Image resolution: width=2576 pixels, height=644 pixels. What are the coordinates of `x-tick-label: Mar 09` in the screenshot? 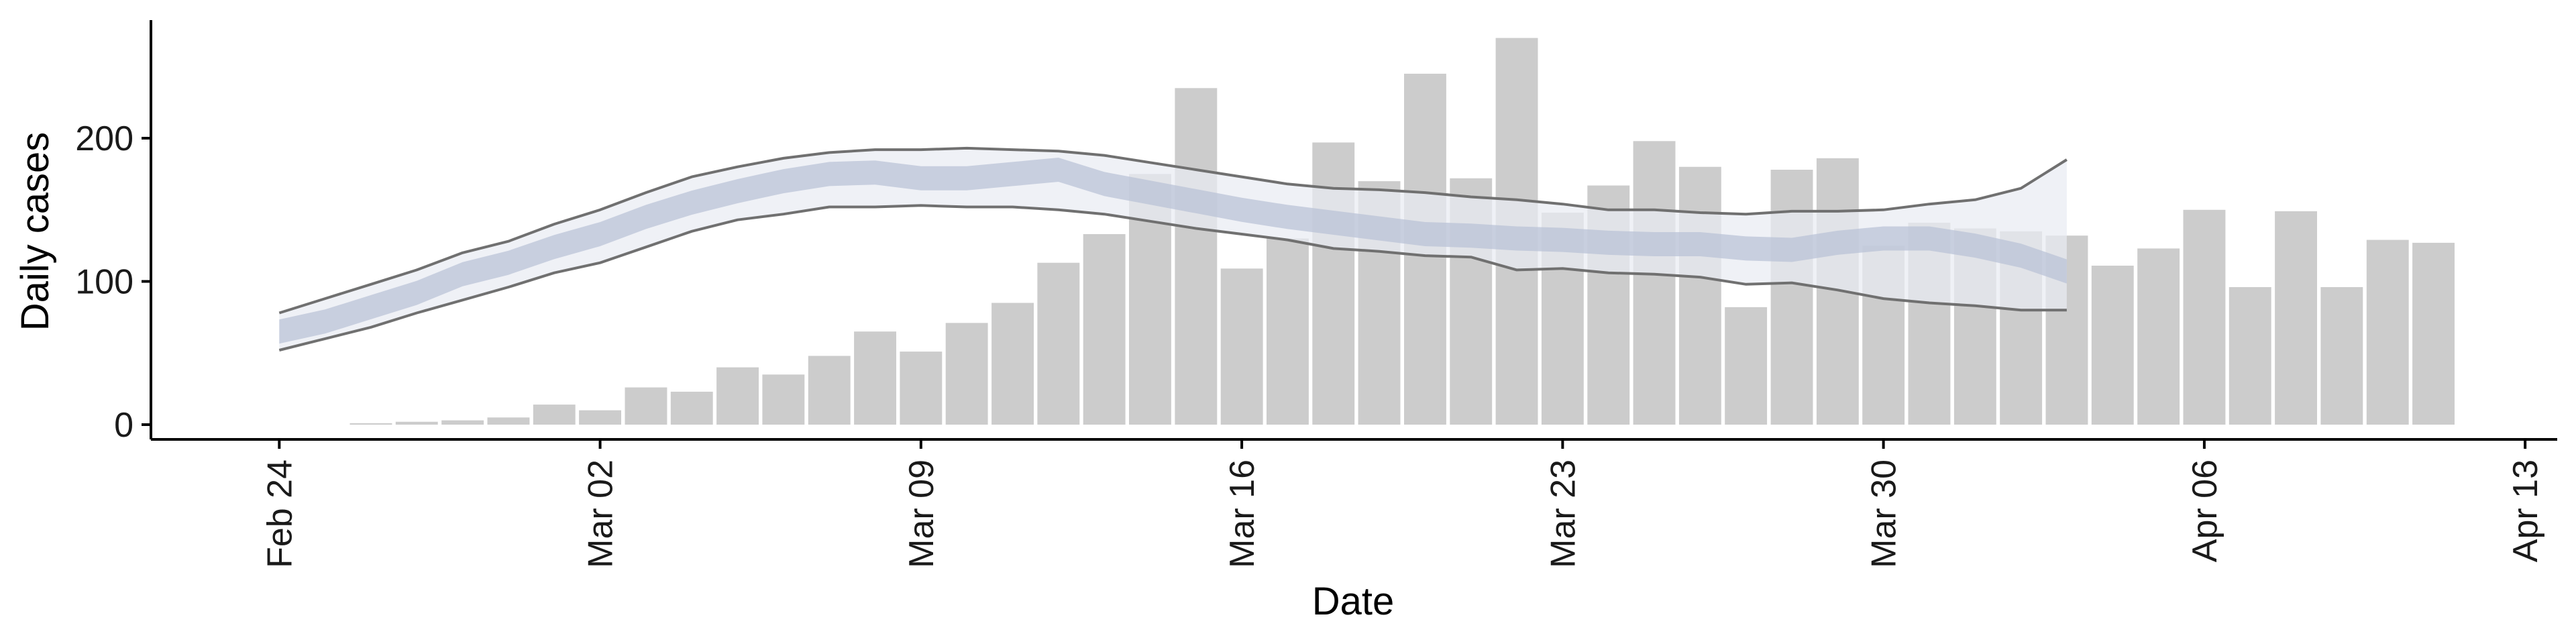 It's located at (921, 514).